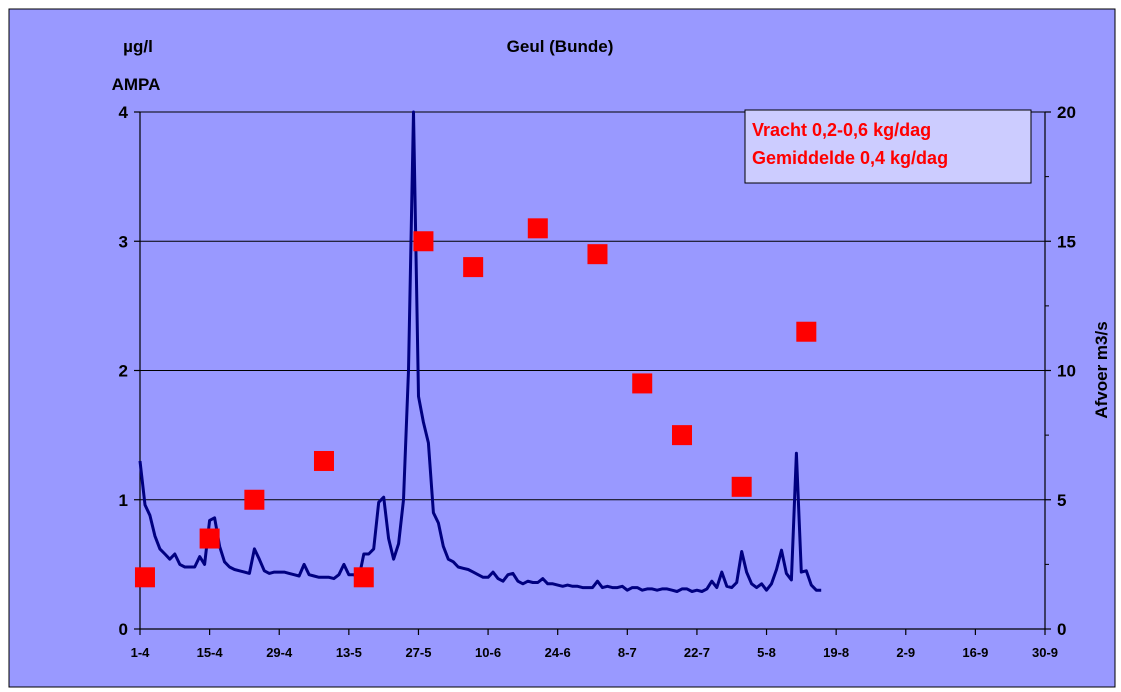  I want to click on x-tick-label: 30-9, so click(1045, 652).